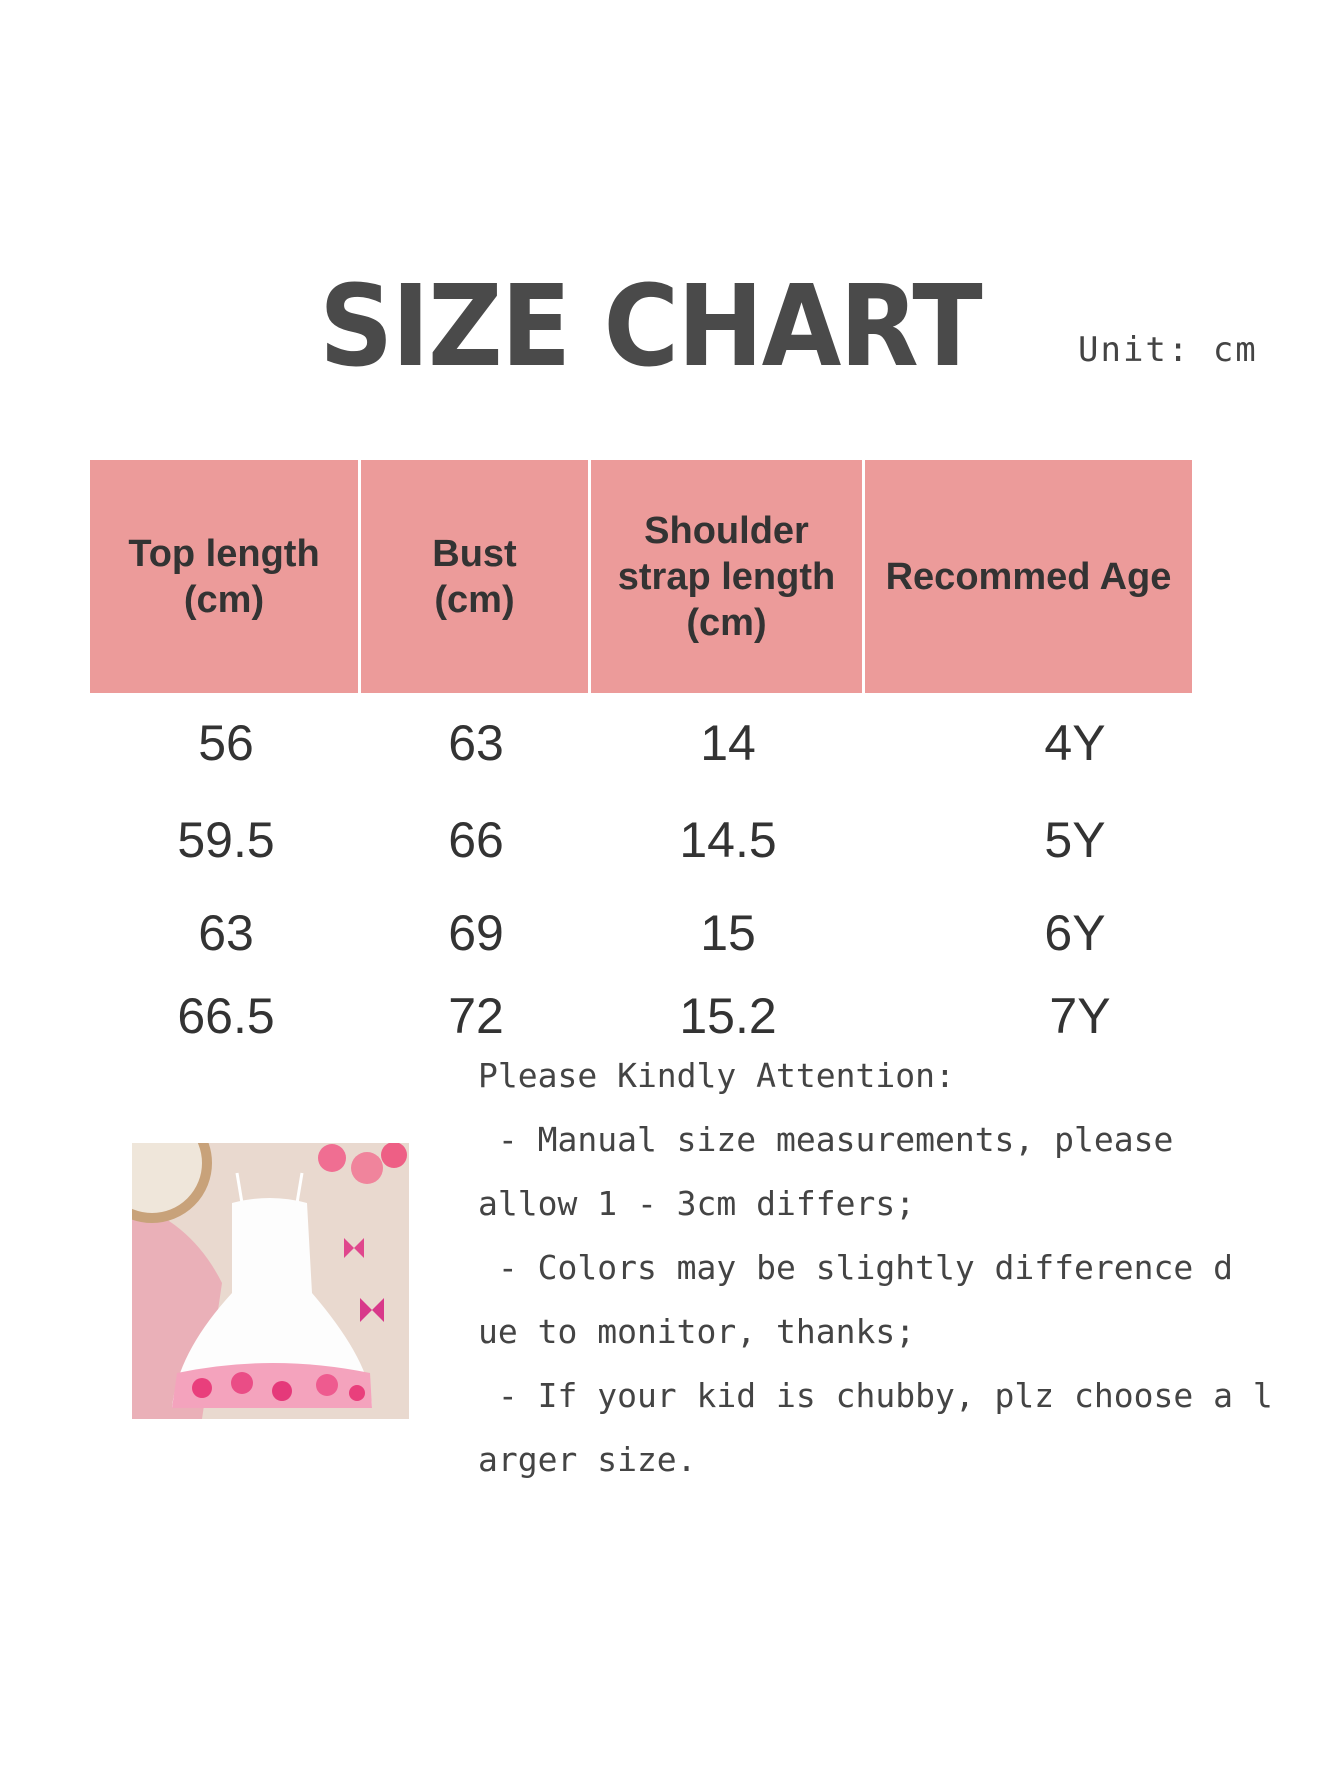 Image resolution: width=1340 pixels, height=1785 pixels. Describe the element at coordinates (476, 933) in the screenshot. I see `cell-bust: 69` at that location.